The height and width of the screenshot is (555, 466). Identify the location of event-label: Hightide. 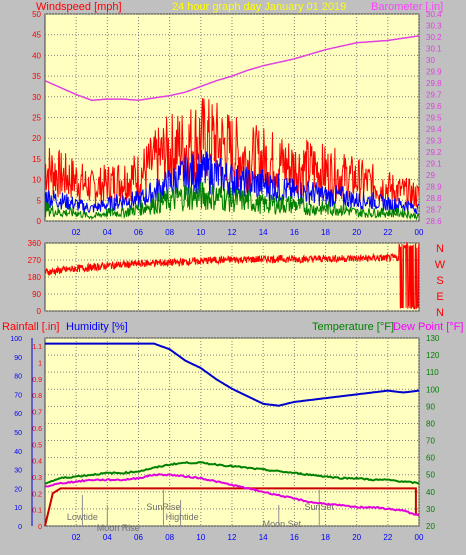
(182, 517).